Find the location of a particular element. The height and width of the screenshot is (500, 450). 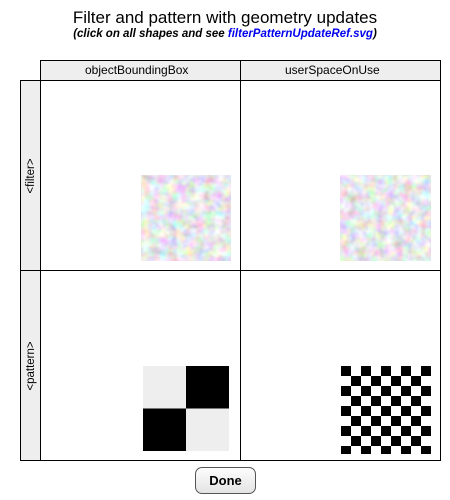

column-header-objectboundingbox: objectBoundingBox is located at coordinates (140, 70).